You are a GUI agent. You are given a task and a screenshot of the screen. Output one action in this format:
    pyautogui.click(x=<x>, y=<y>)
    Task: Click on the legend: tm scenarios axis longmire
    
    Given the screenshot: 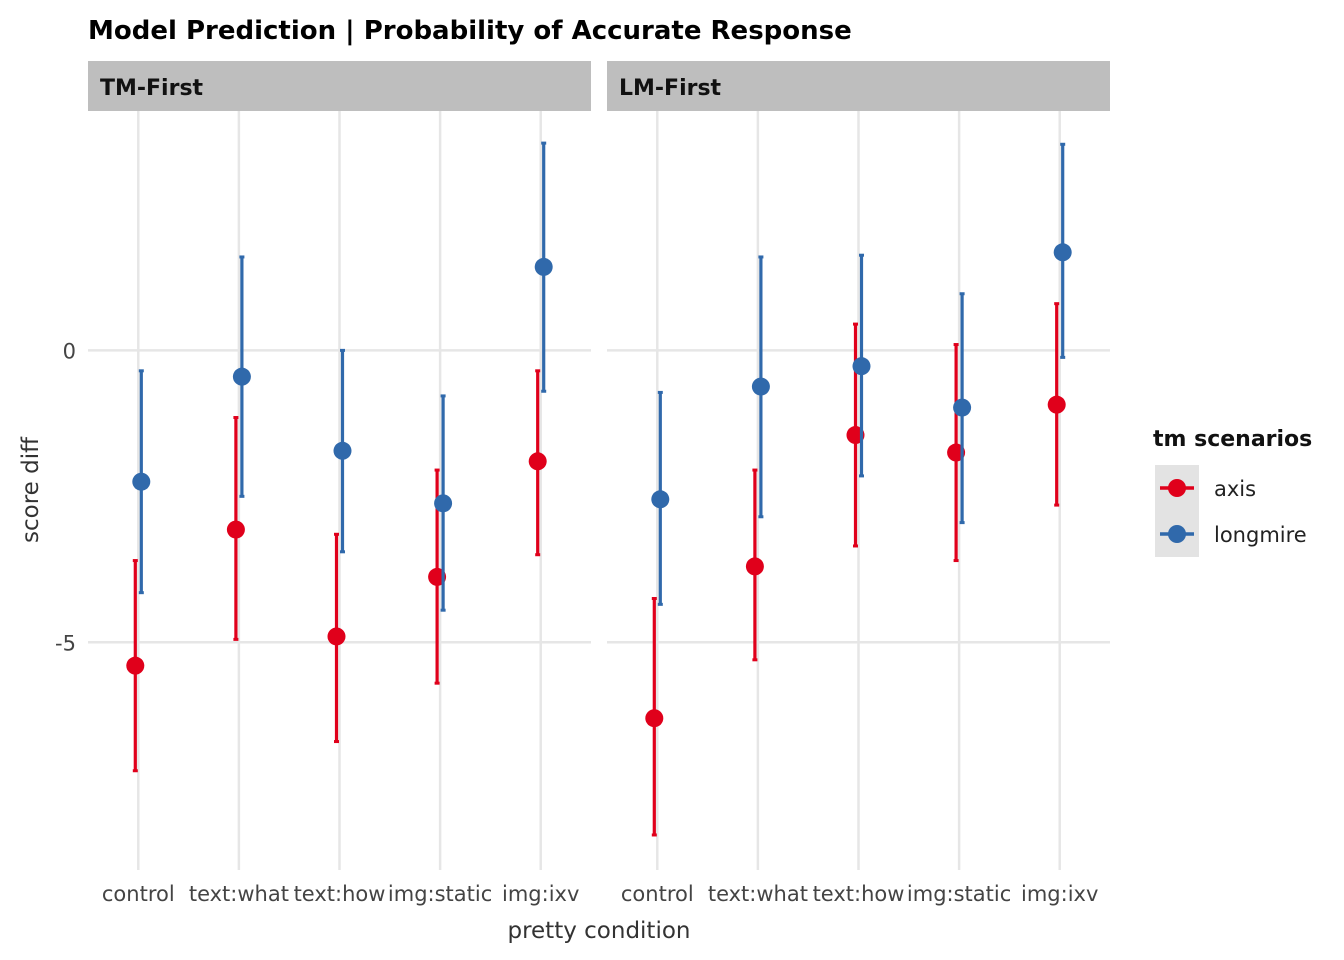 What is the action you would take?
    pyautogui.click(x=1232, y=492)
    